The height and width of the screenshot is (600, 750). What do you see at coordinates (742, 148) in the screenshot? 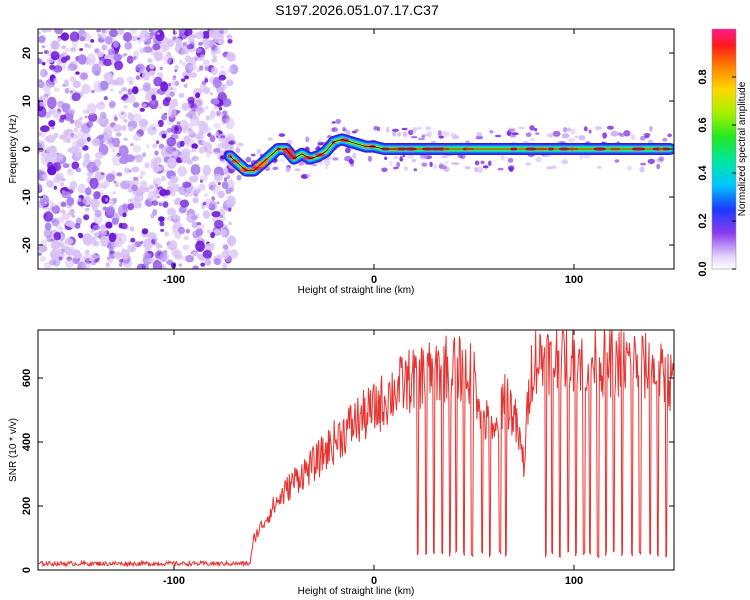
I see `colorbar-label: Normalized spectral amplitude` at bounding box center [742, 148].